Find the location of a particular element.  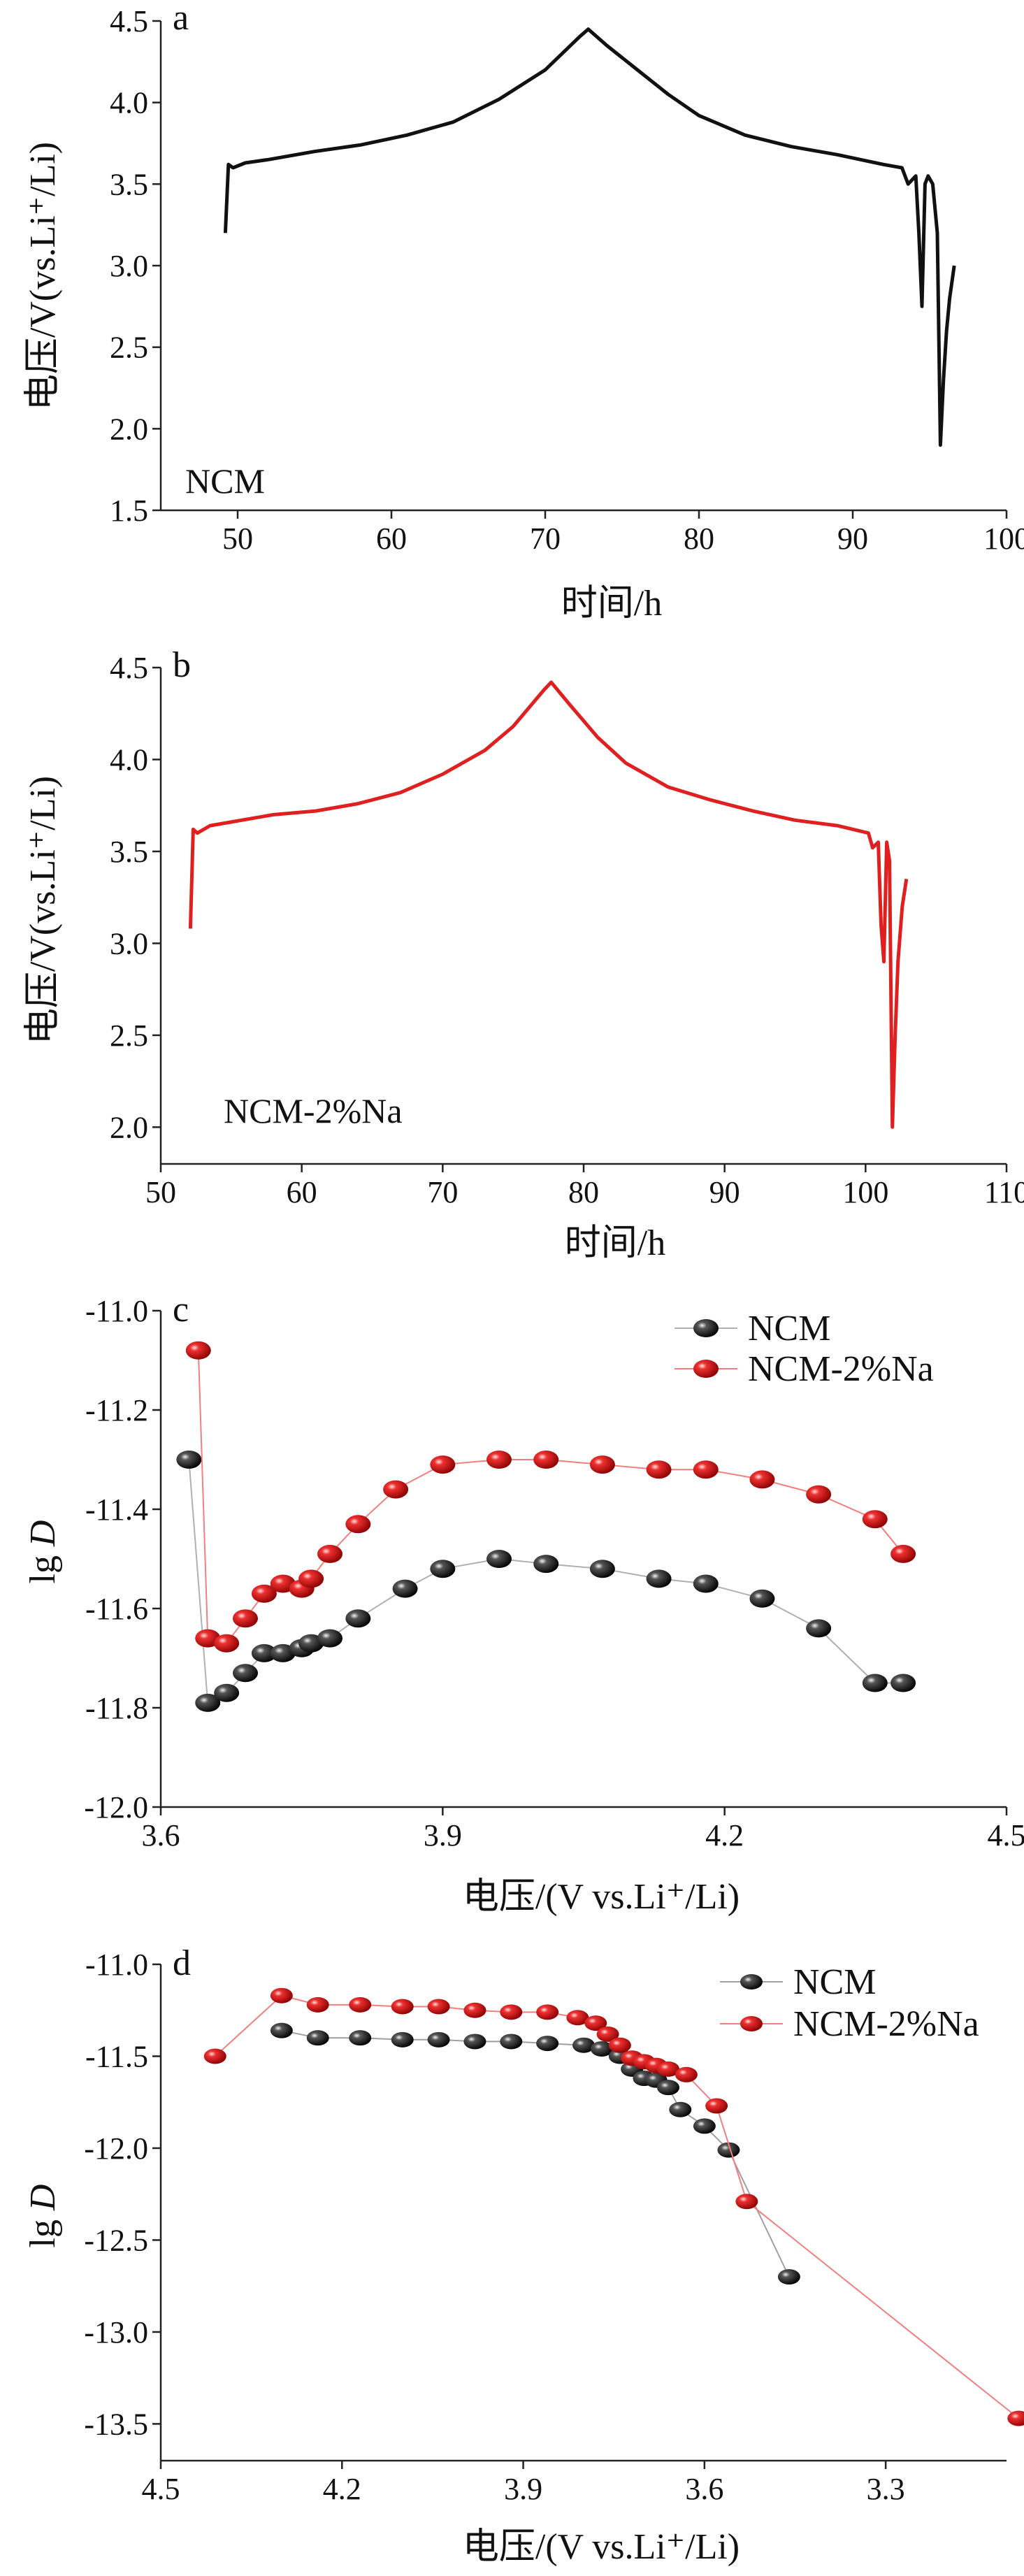

panel-a-y-axis-title: 电压/V(vs.Li⁺/Li) is located at coordinates (43, 276).